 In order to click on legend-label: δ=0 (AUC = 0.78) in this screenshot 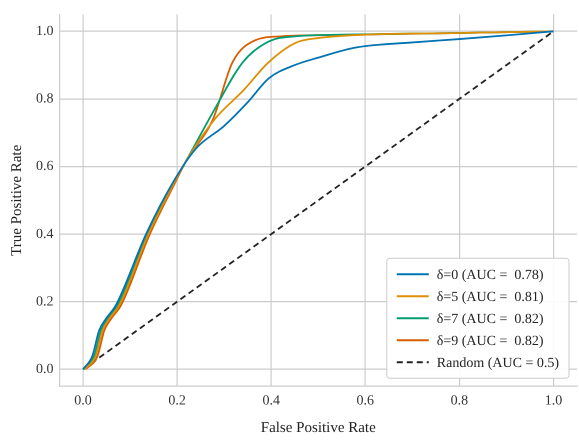, I will do `click(490, 275)`.